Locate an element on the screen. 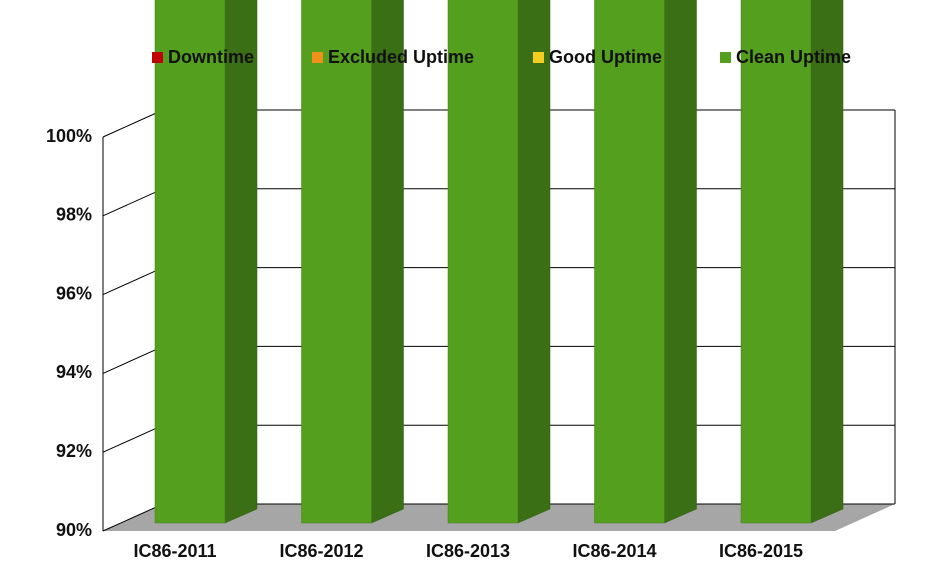 The image size is (938, 582). x-tick-label: IC86-2011 is located at coordinates (174, 551).